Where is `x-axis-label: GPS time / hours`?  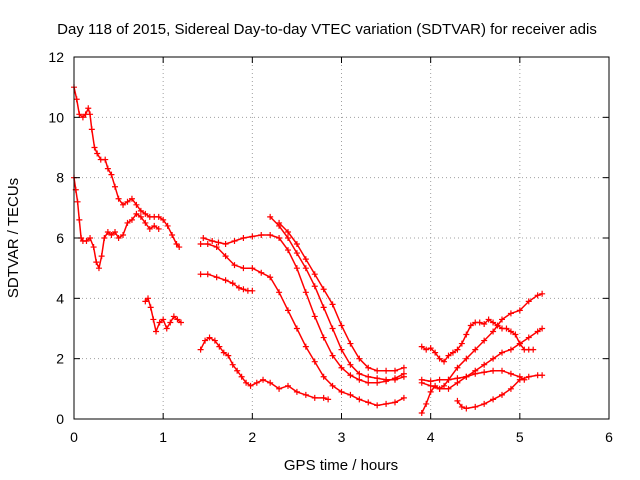 x-axis-label: GPS time / hours is located at coordinates (341, 465).